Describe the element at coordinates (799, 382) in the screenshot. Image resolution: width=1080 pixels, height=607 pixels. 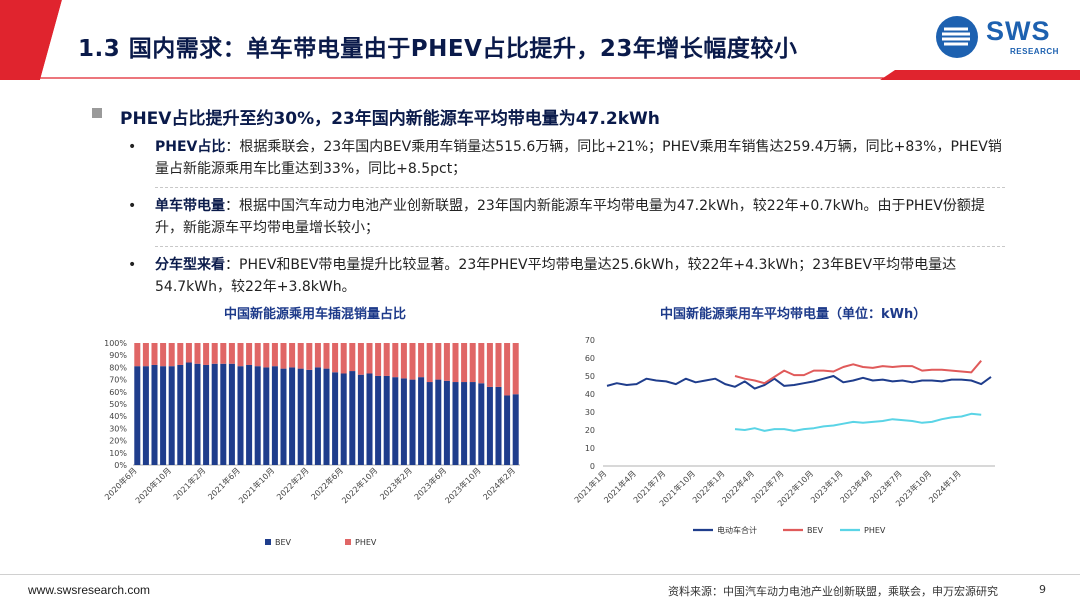
I see `series-line-电动车合计` at that location.